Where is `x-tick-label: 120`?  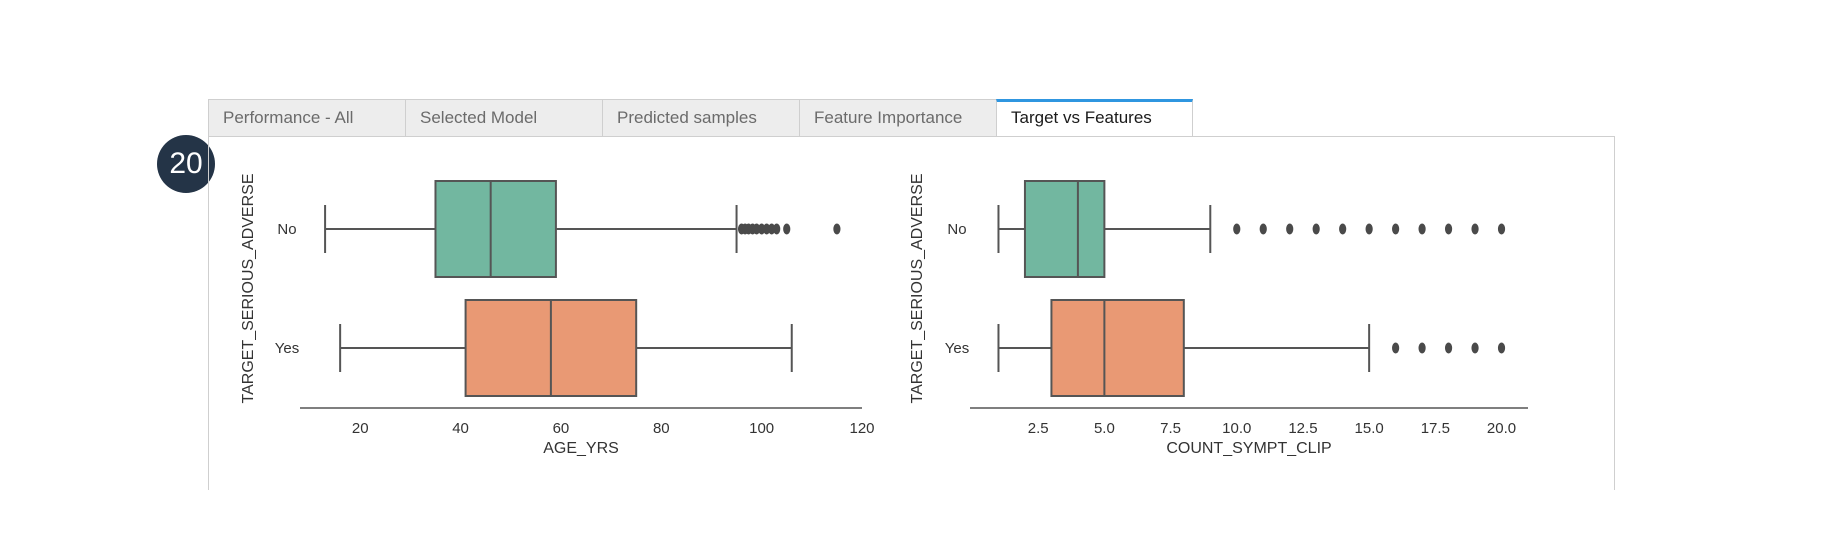 x-tick-label: 120 is located at coordinates (861, 428).